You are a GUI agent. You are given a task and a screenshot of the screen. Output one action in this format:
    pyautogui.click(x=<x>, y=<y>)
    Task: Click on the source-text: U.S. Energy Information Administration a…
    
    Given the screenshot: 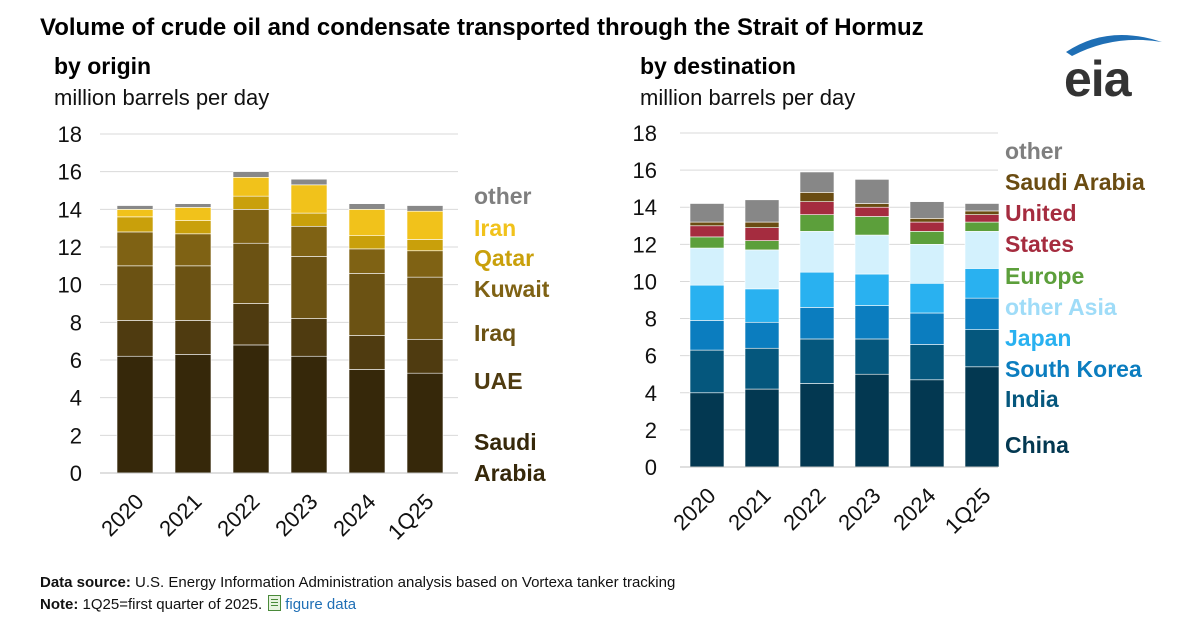 What is the action you would take?
    pyautogui.click(x=403, y=582)
    